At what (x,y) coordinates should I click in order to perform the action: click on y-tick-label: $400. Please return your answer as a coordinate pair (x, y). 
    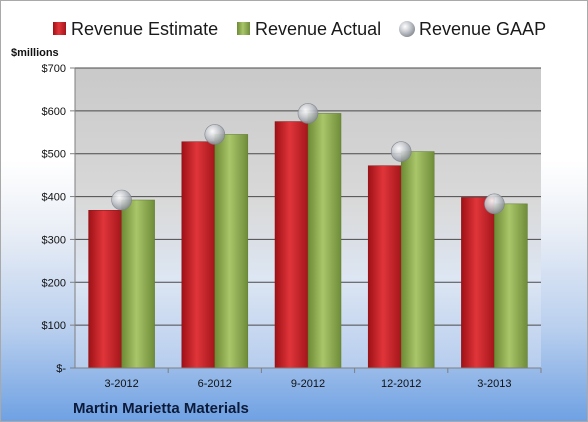
    Looking at the image, I should click on (54, 198).